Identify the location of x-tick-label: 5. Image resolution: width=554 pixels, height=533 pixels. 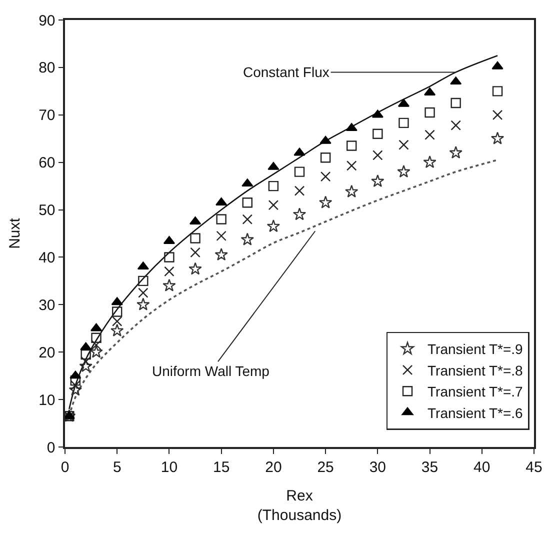
(117, 467).